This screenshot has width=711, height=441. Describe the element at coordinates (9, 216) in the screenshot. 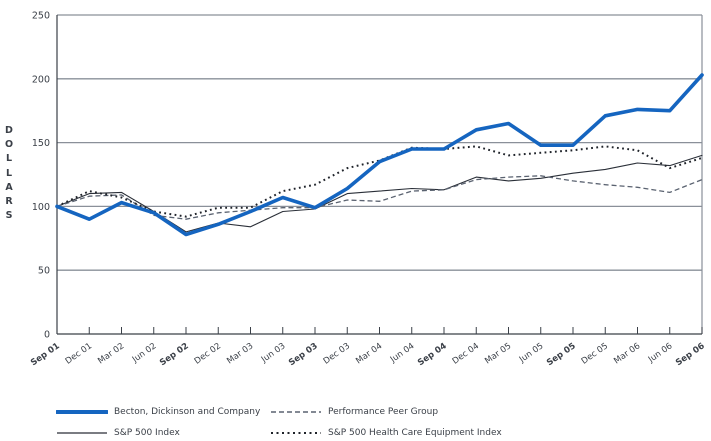

I see `y-axis-title-letter: S` at that location.